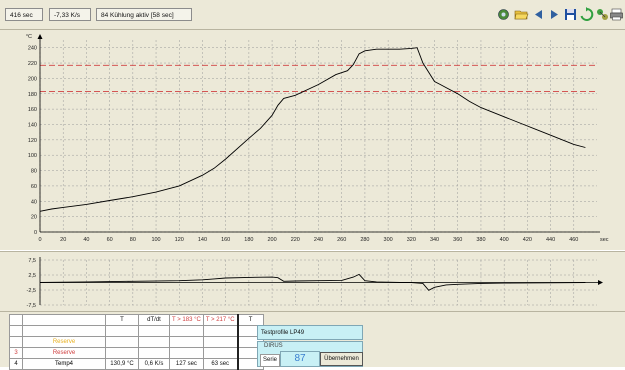 The image size is (625, 370). Describe the element at coordinates (31, 291) in the screenshot. I see `gradient-y-tick-label: -2,5` at that location.